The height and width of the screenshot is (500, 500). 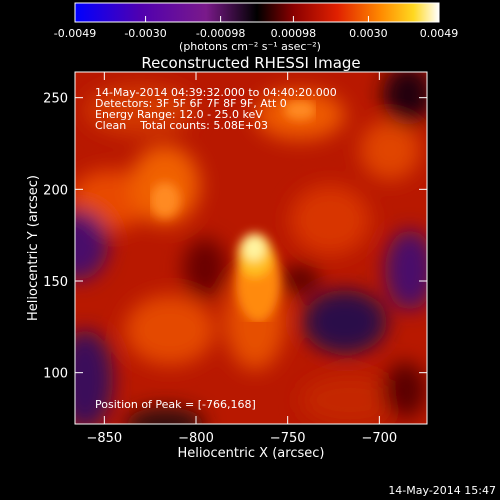 What do you see at coordinates (55, 190) in the screenshot?
I see `y-tick-label: 200` at bounding box center [55, 190].